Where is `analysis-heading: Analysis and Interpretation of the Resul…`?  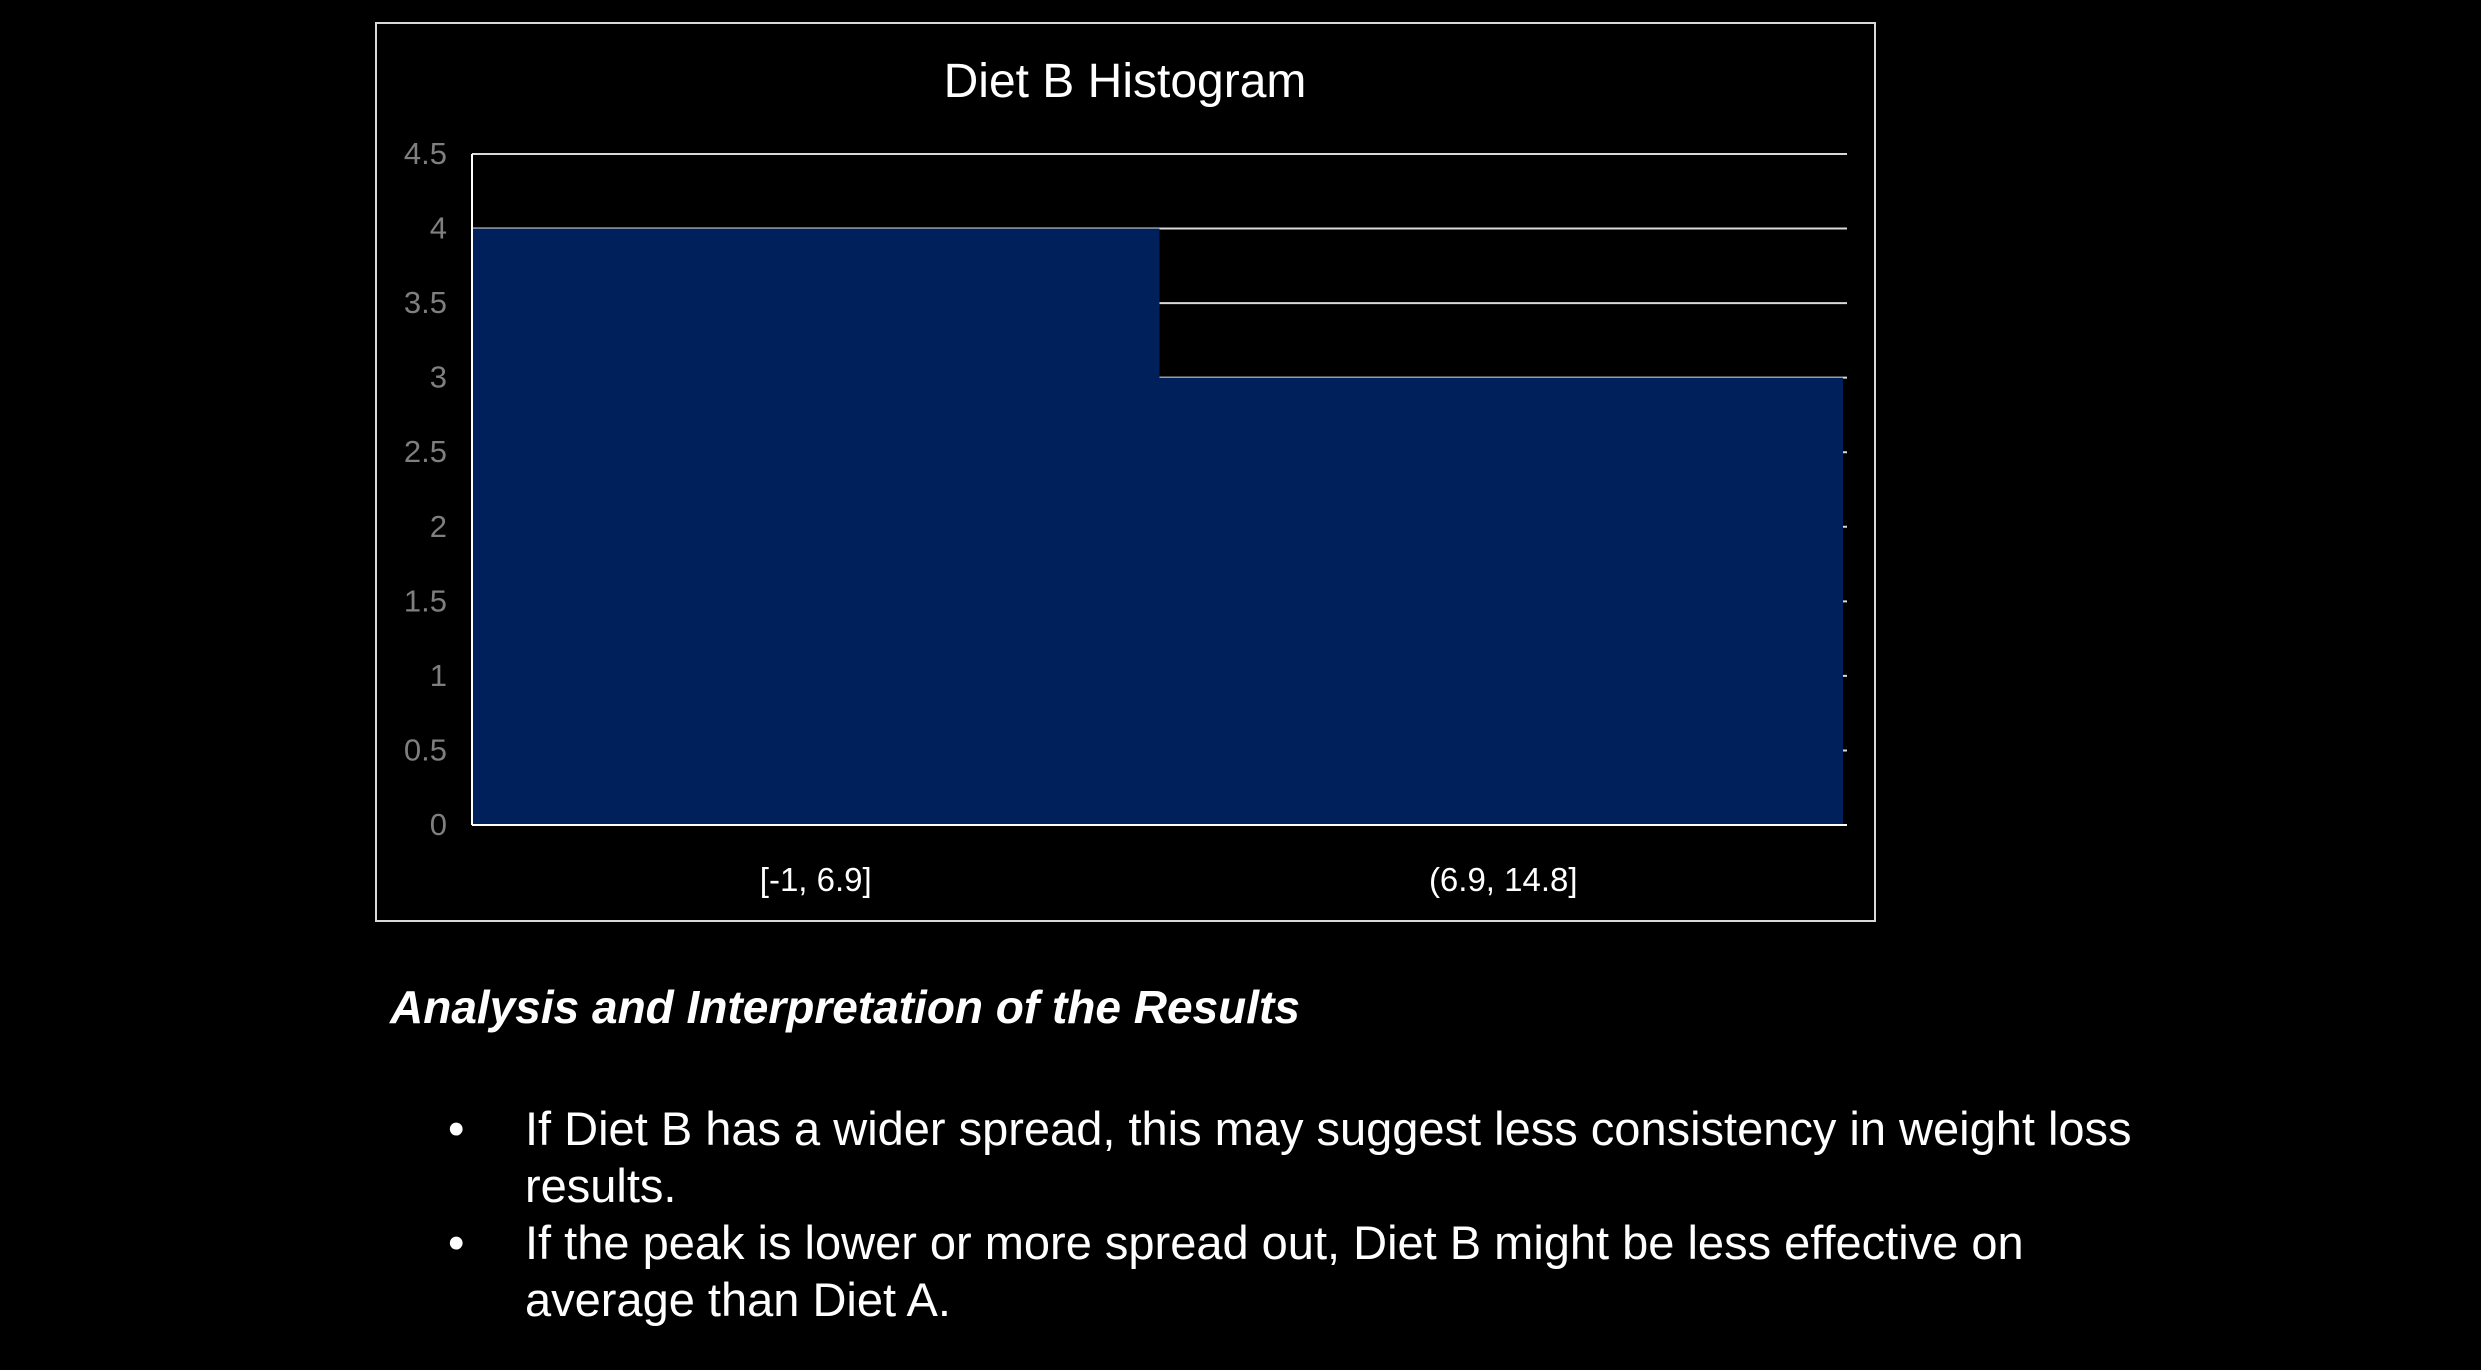 analysis-heading: Analysis and Interpretation of the Resul… is located at coordinates (845, 1007).